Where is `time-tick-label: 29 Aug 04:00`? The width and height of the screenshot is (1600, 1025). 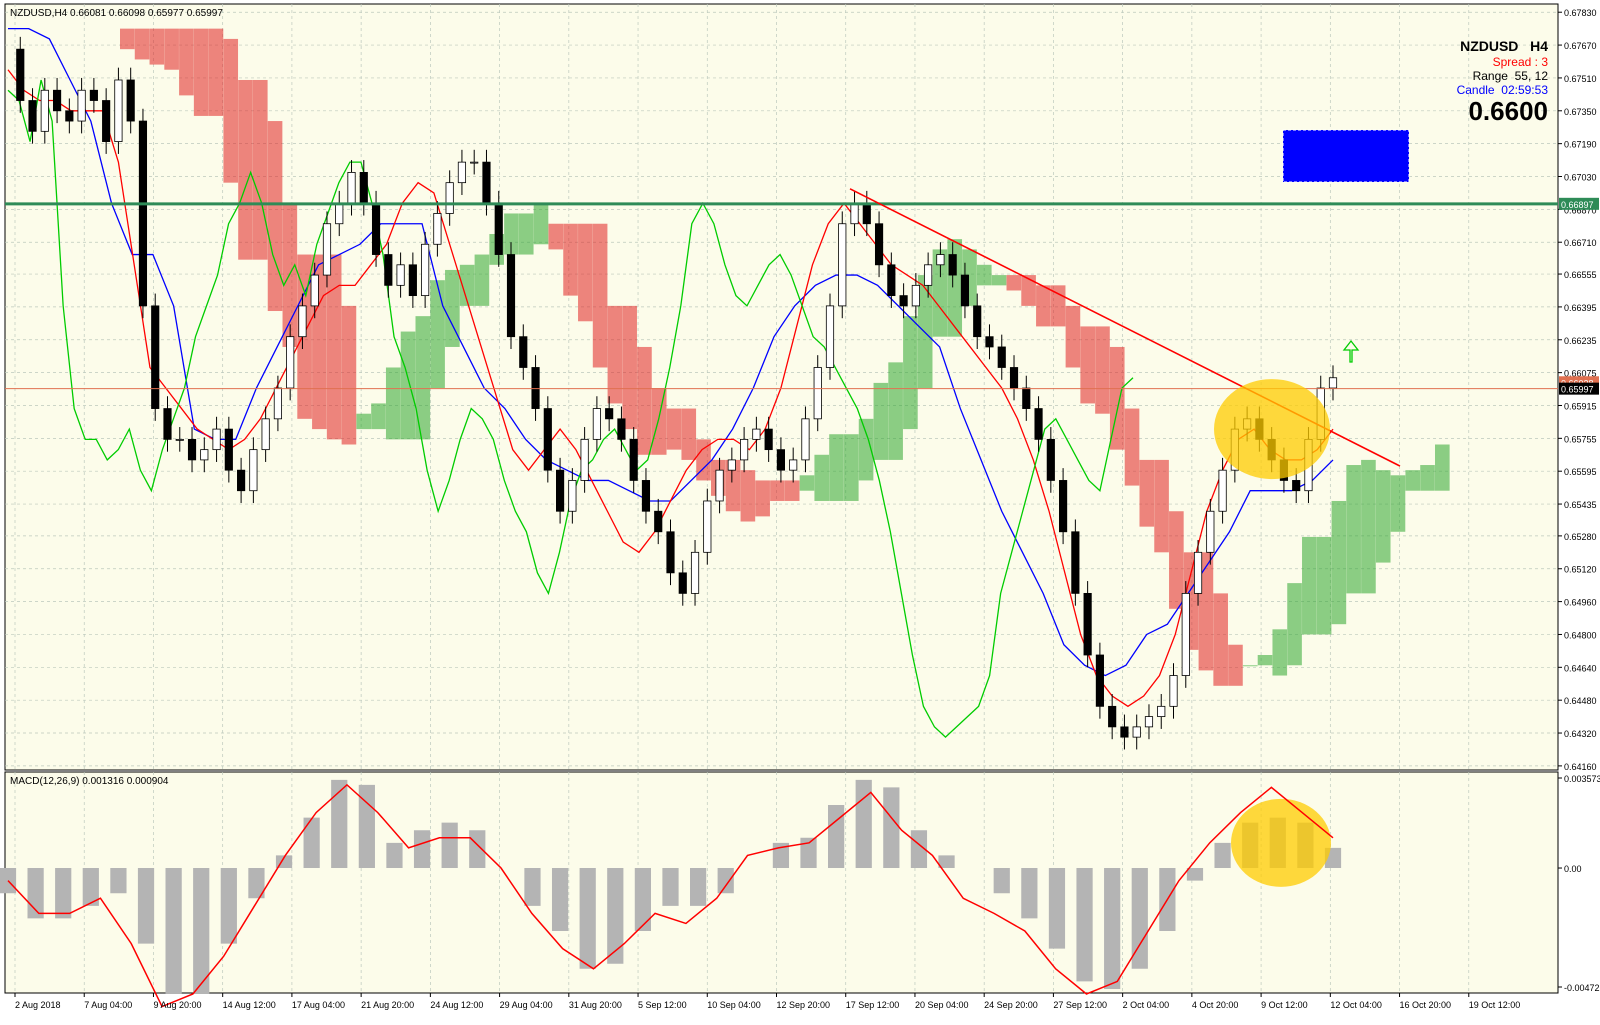
time-tick-label: 29 Aug 04:00 is located at coordinates (526, 1005).